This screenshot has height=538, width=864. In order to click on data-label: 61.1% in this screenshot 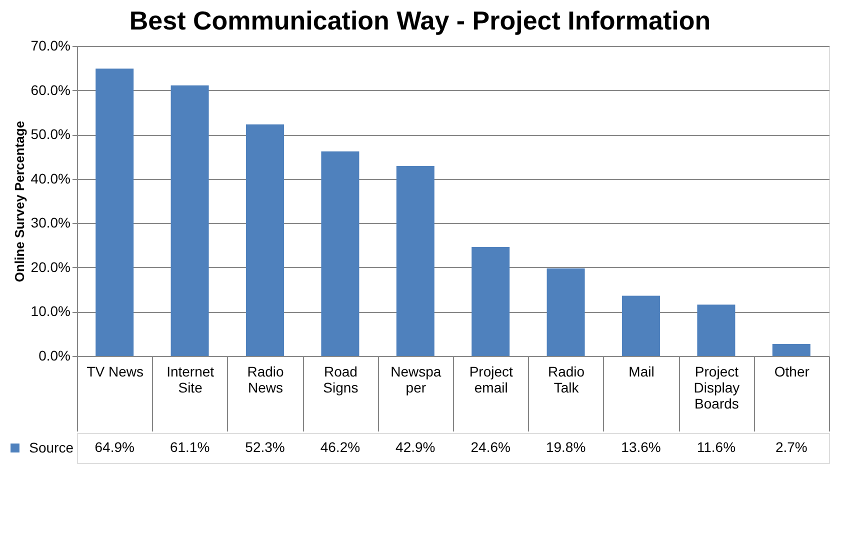, I will do `click(190, 447)`.